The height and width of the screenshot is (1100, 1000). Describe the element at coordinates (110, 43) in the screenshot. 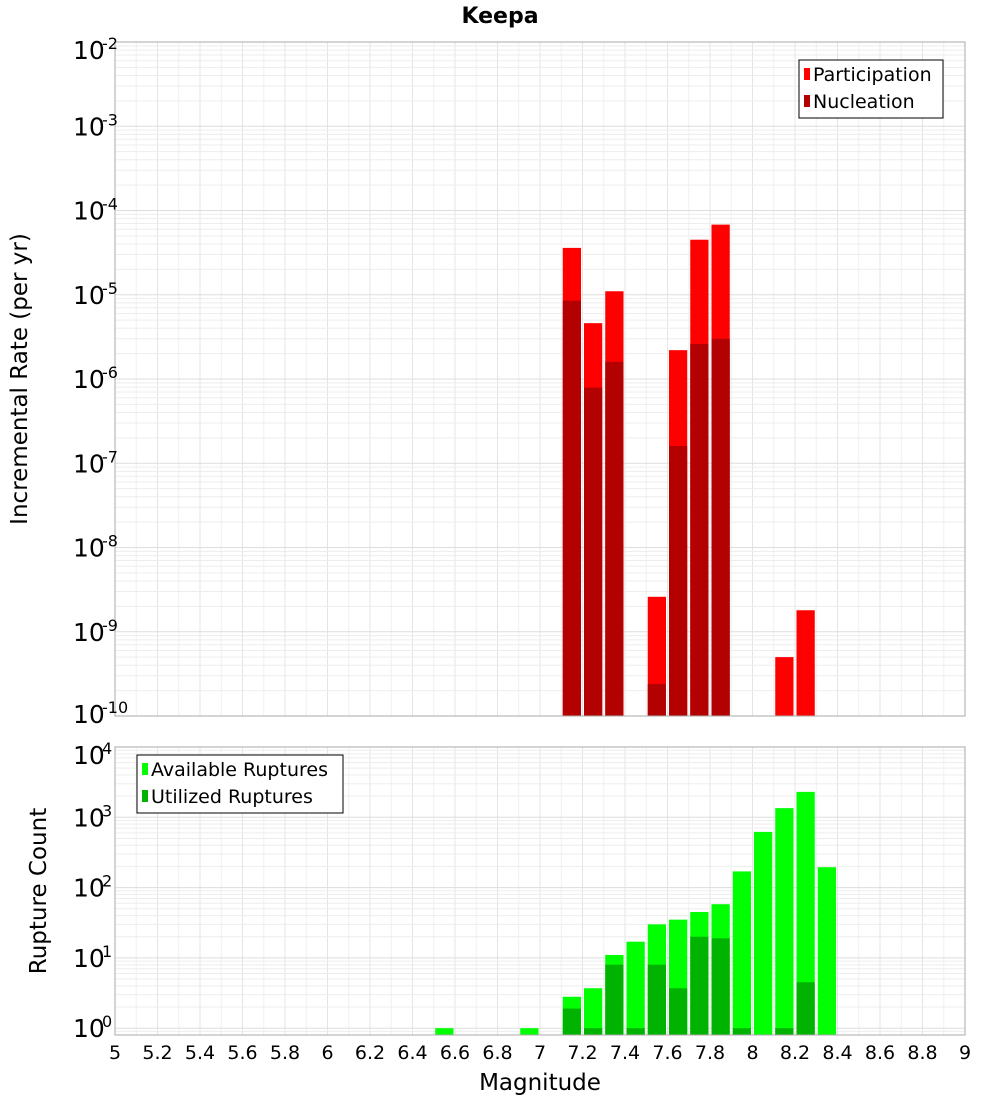

I see `top-y-tick-exponent: -2` at that location.